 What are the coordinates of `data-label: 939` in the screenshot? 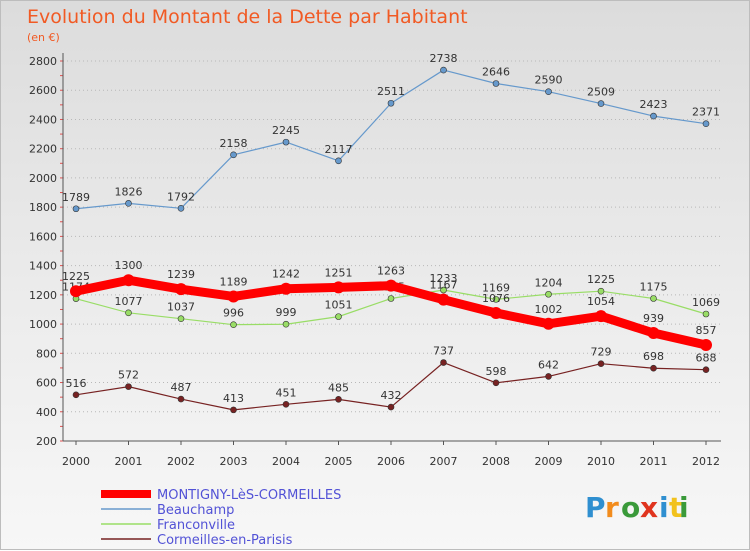 It's located at (653, 318).